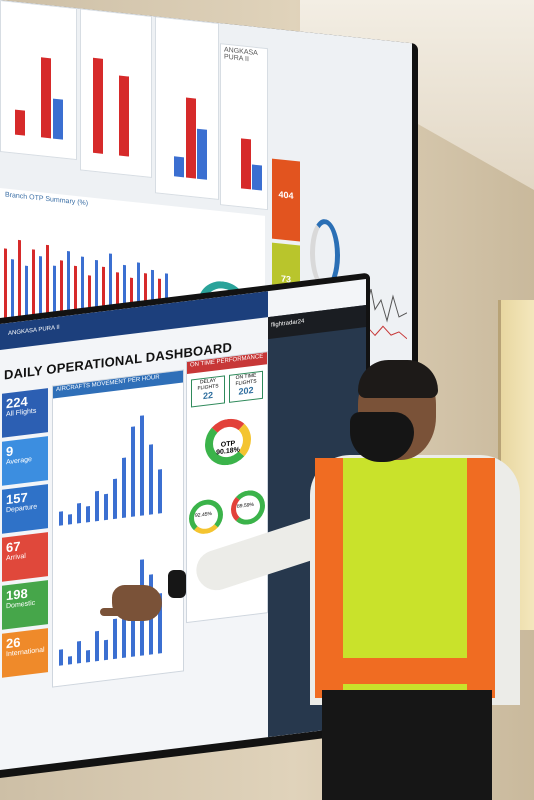 Image resolution: width=534 pixels, height=800 pixels. I want to click on stat-card: 198 Domestic, so click(25, 605).